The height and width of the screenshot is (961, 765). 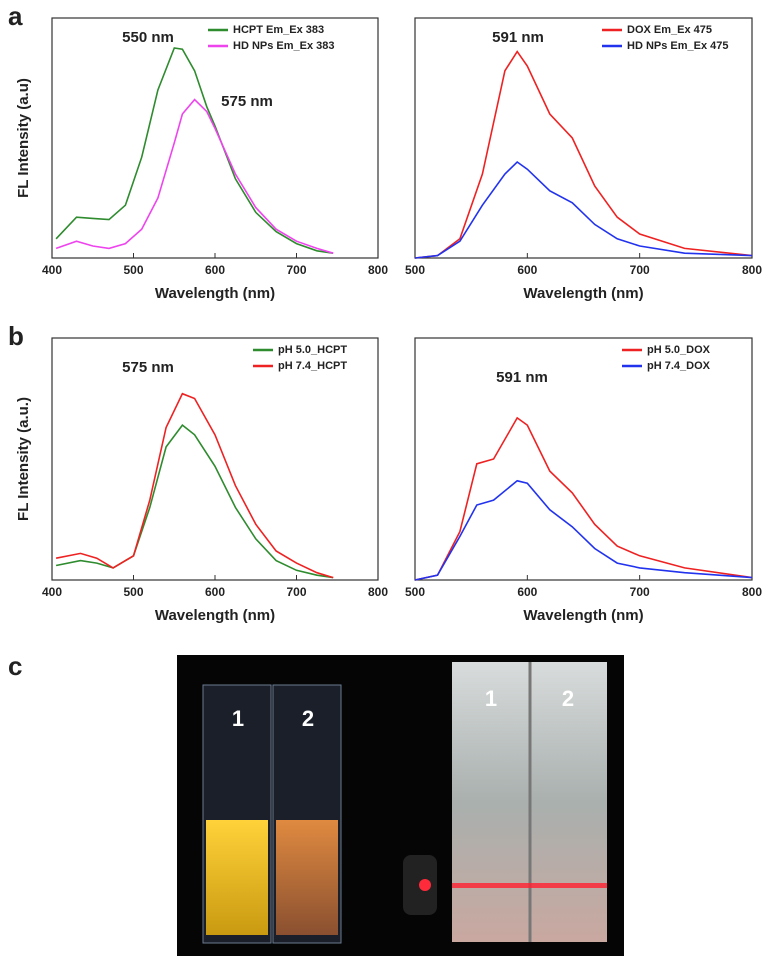 What do you see at coordinates (284, 46) in the screenshot?
I see `legend-label: HD NPs Em_Ex 383` at bounding box center [284, 46].